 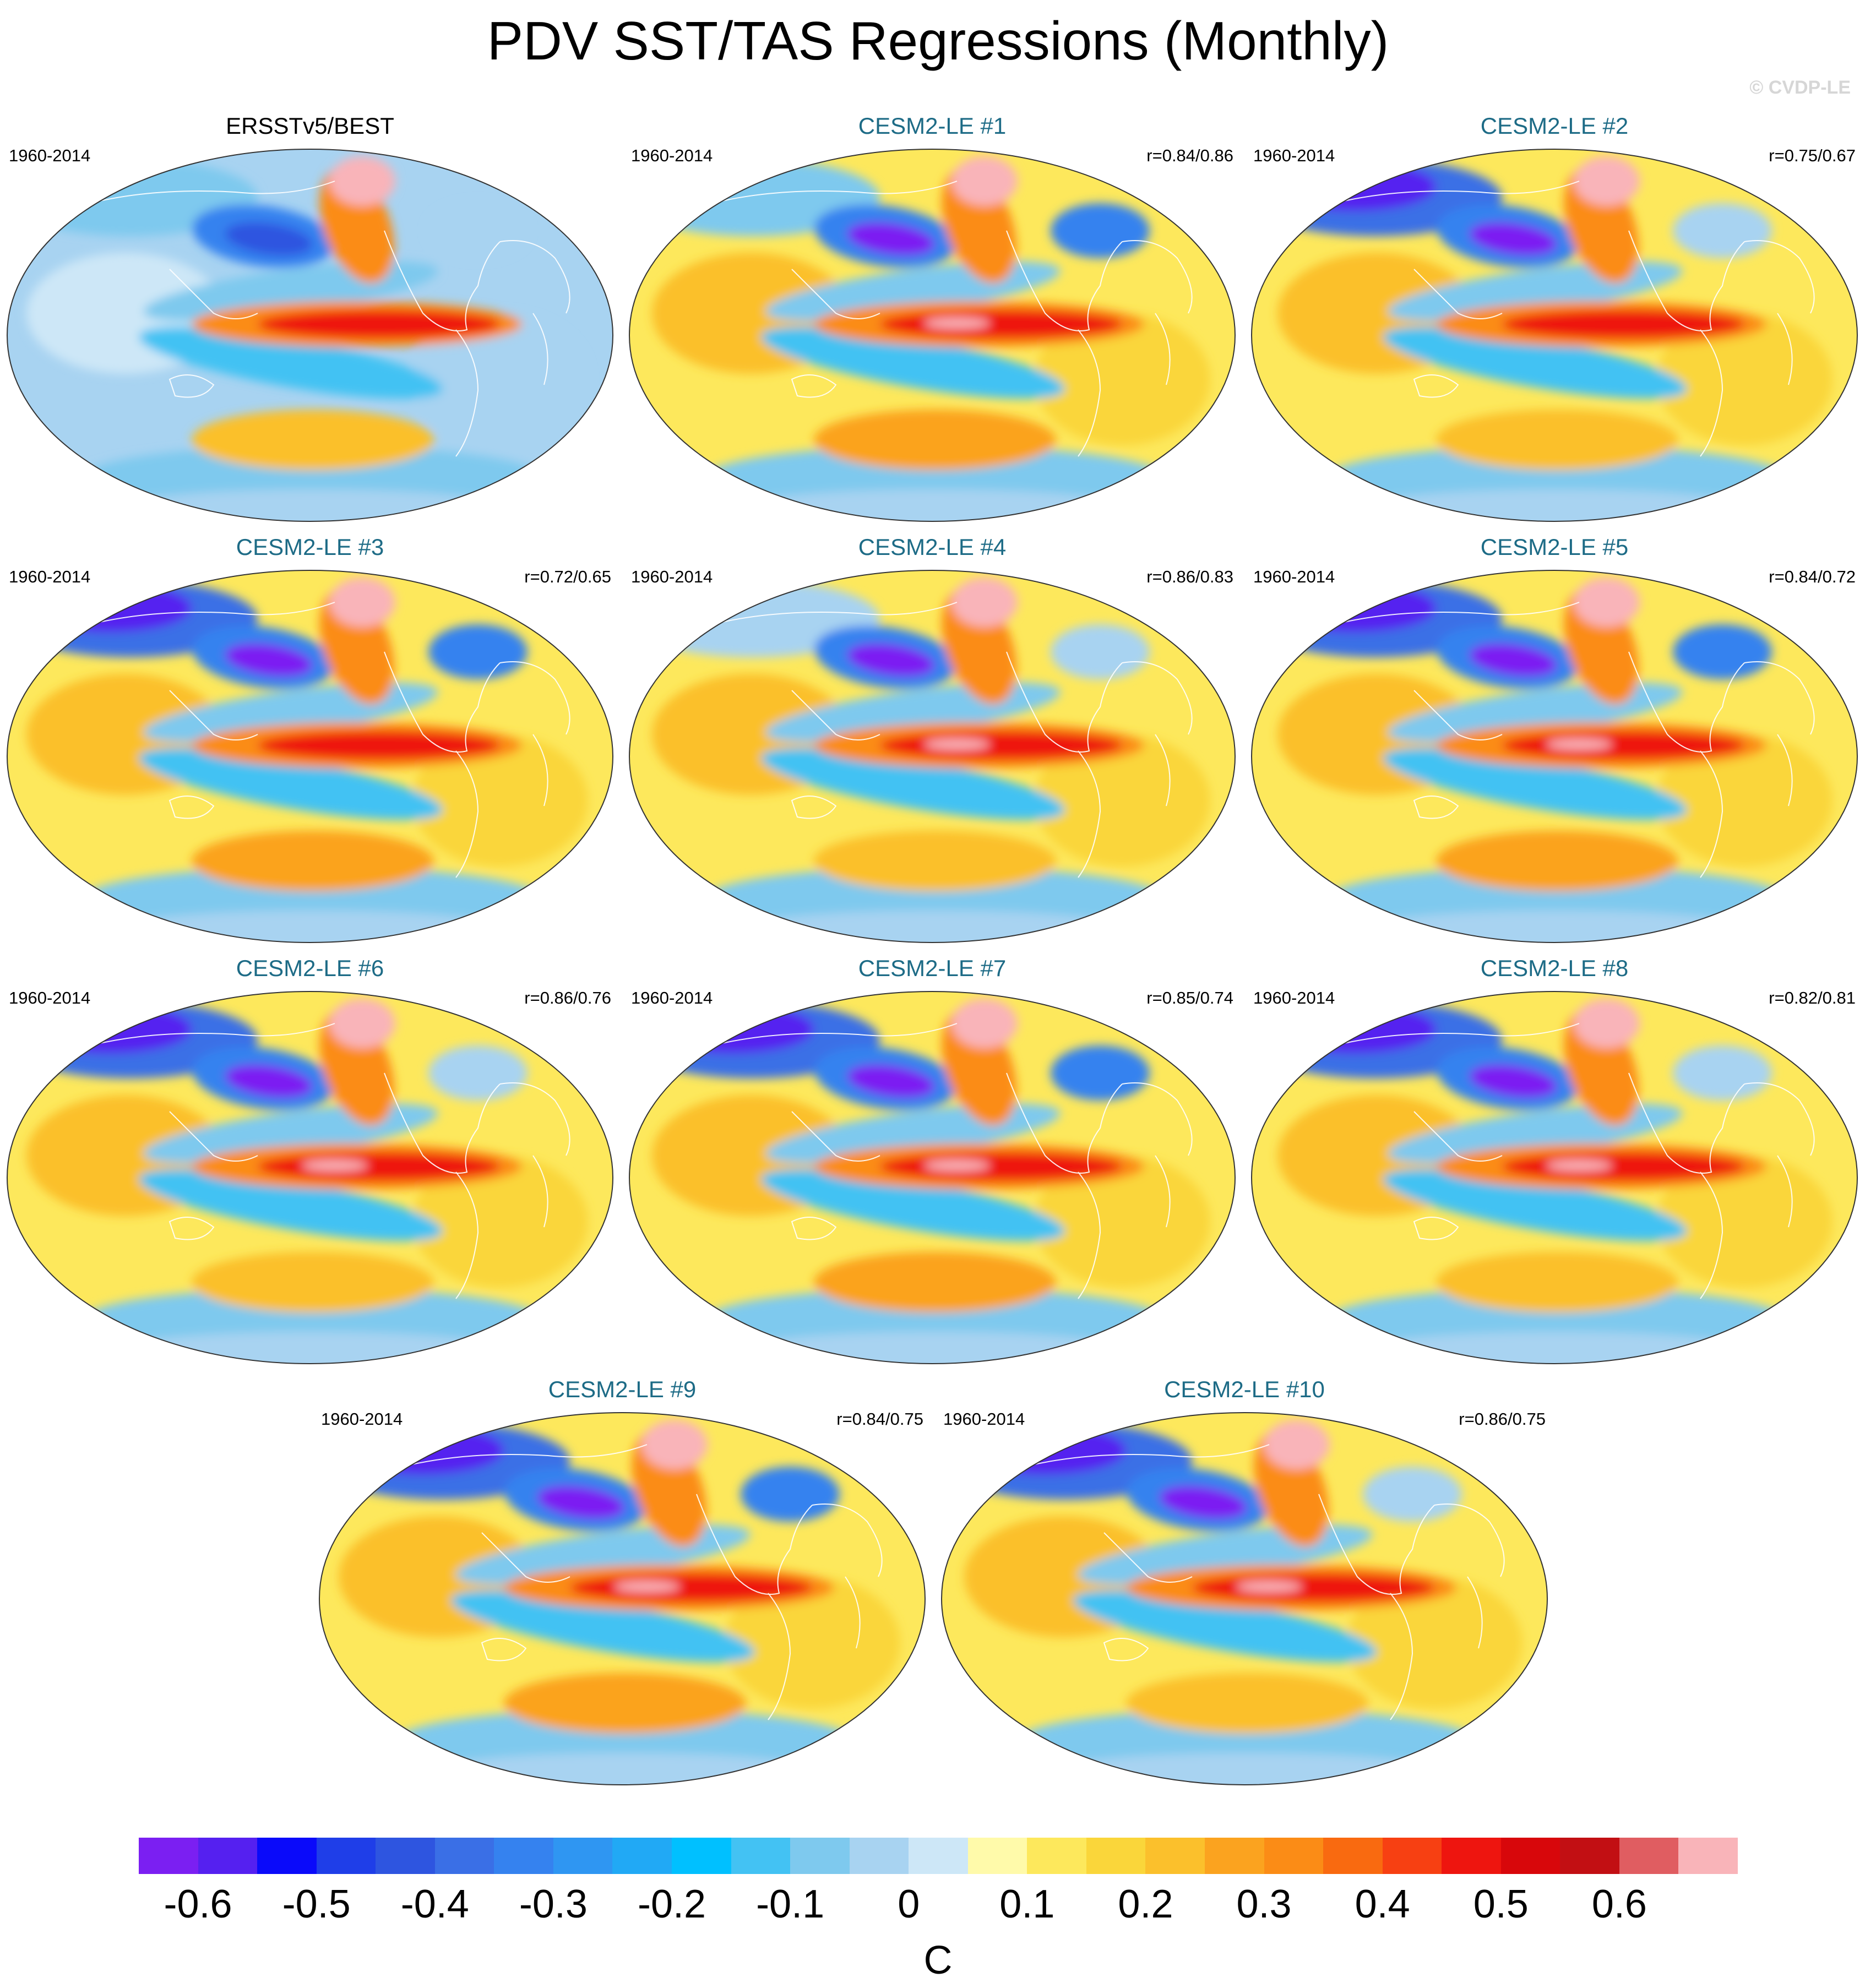 I want to click on panel-correlation: r=0.84/0.86, so click(x=1189, y=155).